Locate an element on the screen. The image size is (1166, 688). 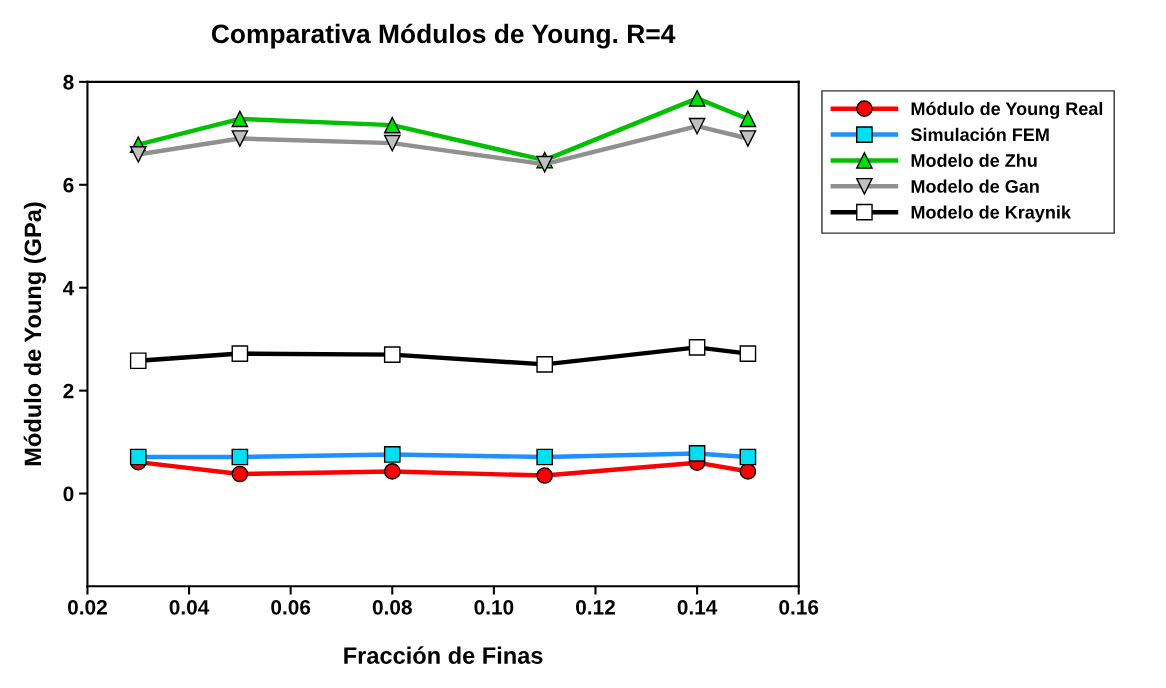
y-tick-label: 0 is located at coordinates (68, 494).